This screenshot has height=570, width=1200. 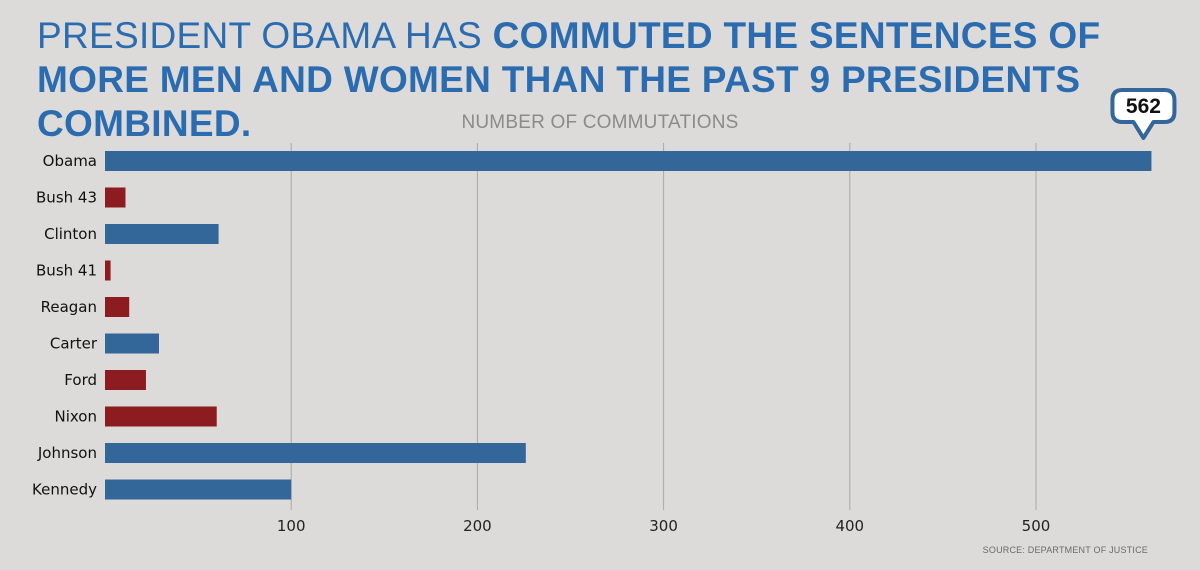 What do you see at coordinates (67, 453) in the screenshot?
I see `category-label: Johnson` at bounding box center [67, 453].